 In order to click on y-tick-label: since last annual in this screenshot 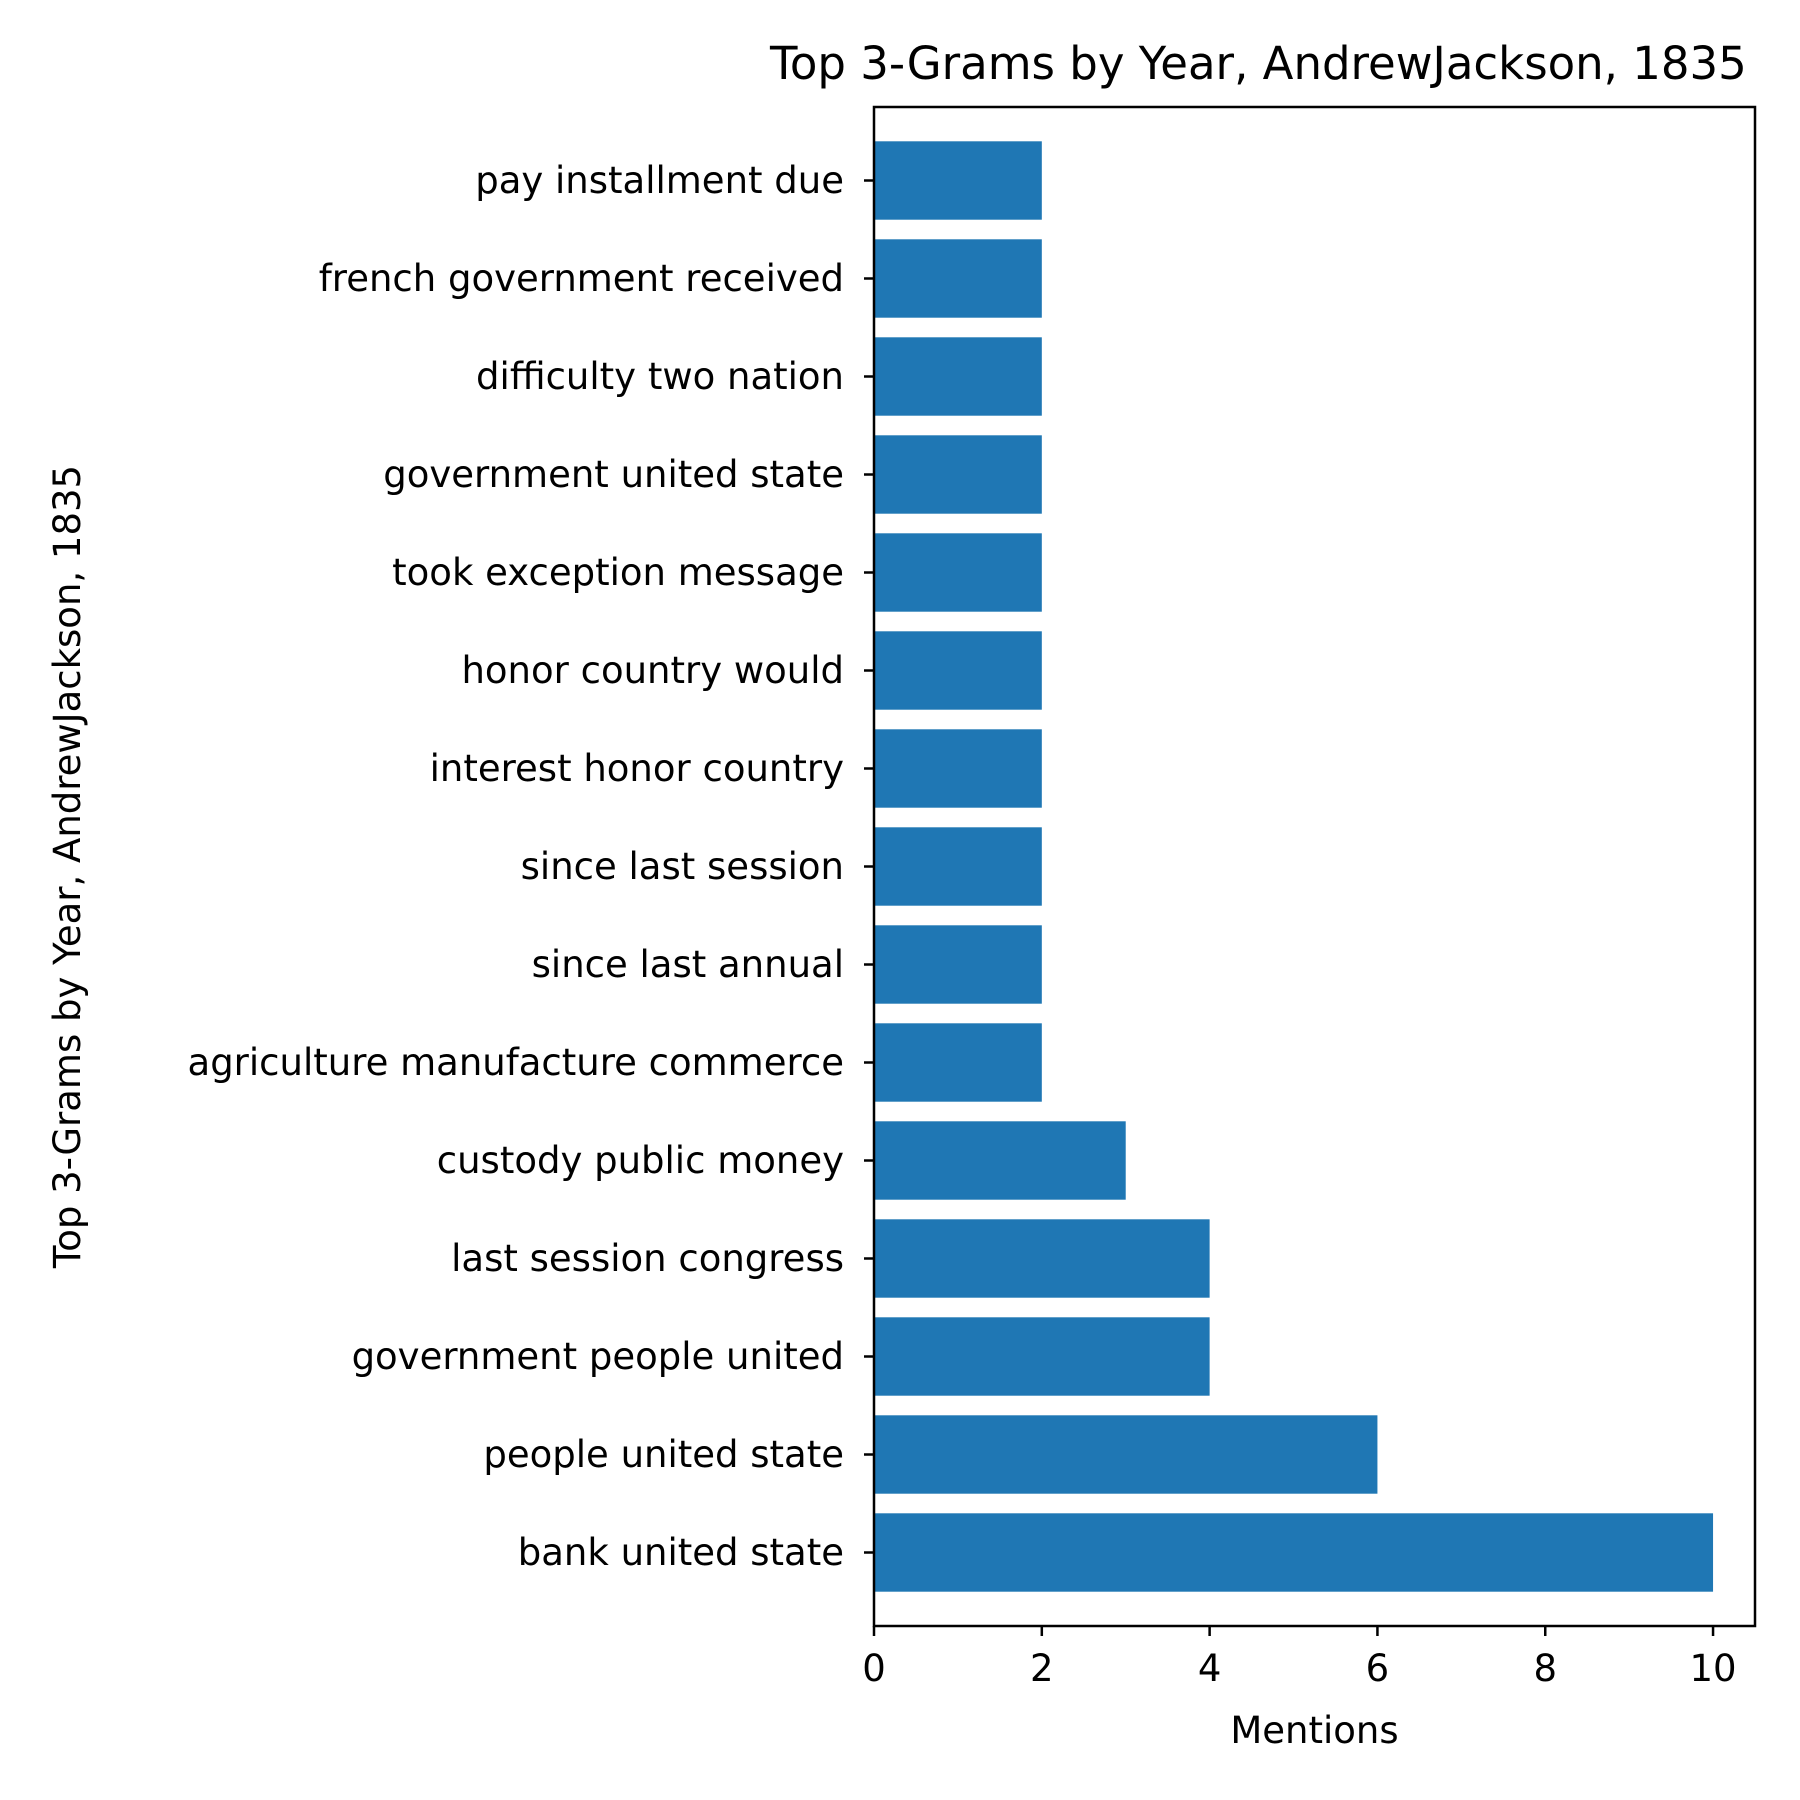, I will do `click(688, 964)`.